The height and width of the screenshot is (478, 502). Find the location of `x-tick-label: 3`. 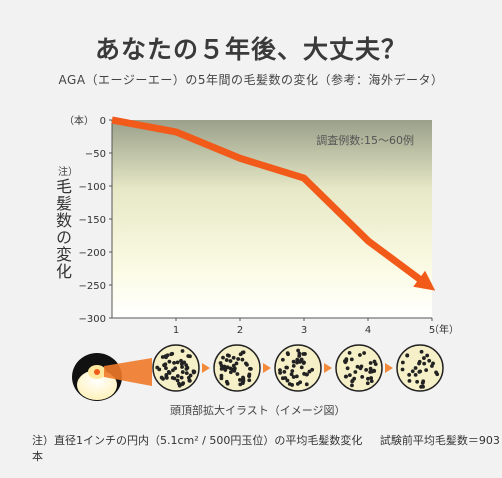

x-tick-label: 3 is located at coordinates (304, 330).